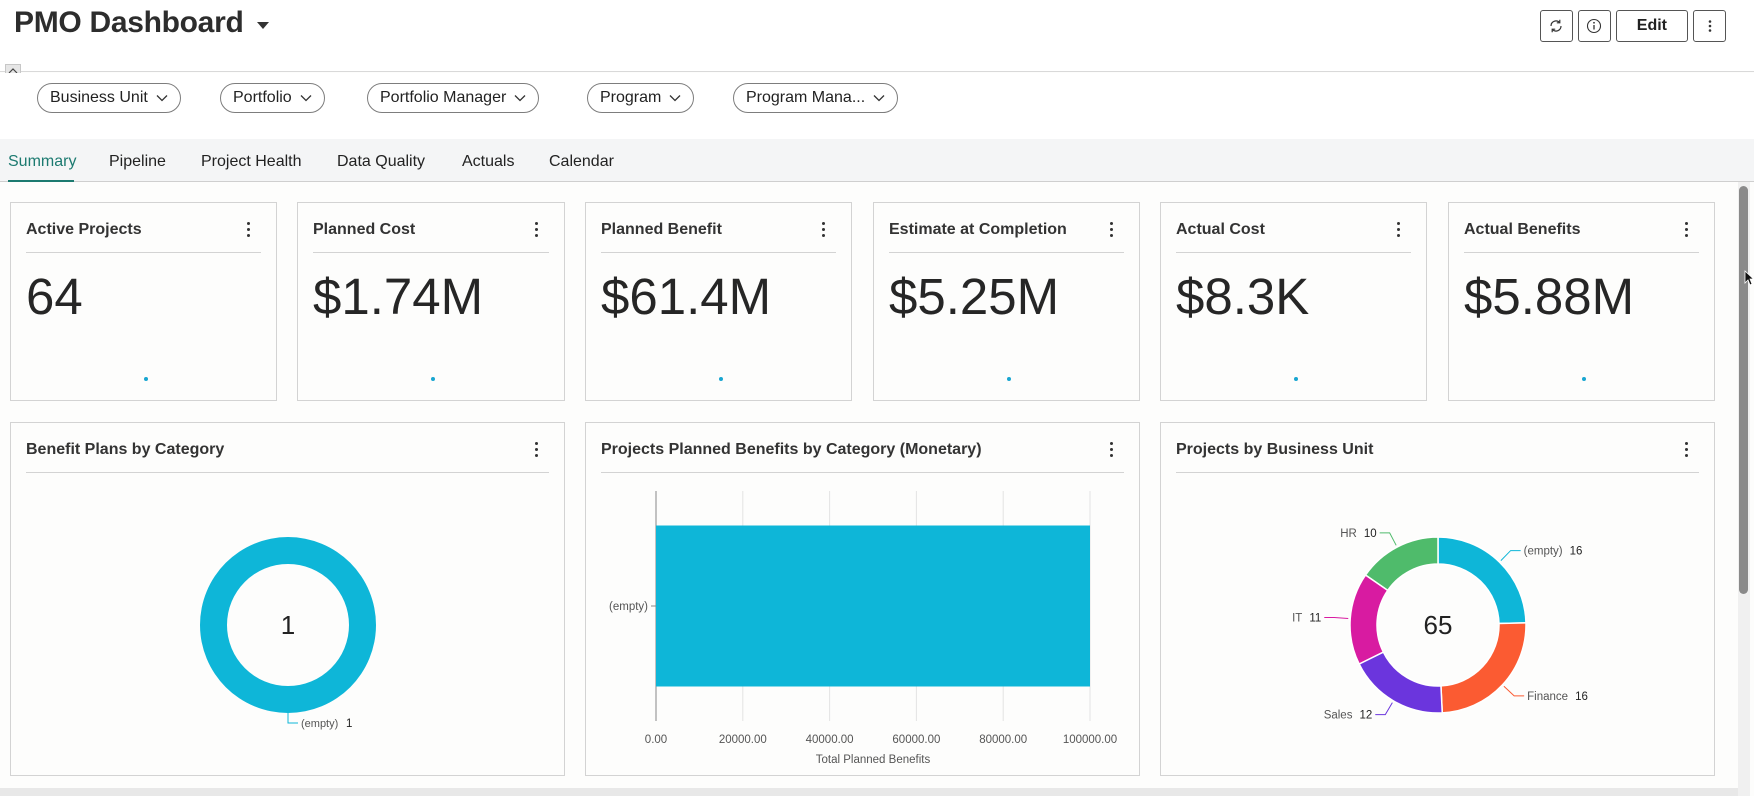 The width and height of the screenshot is (1754, 796). Describe the element at coordinates (137, 161) in the screenshot. I see `tab-pipeline: Pipeline` at that location.